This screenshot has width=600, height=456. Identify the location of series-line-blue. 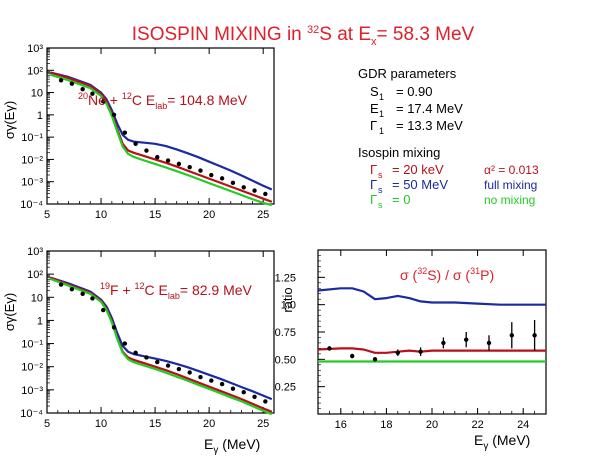
(161, 338).